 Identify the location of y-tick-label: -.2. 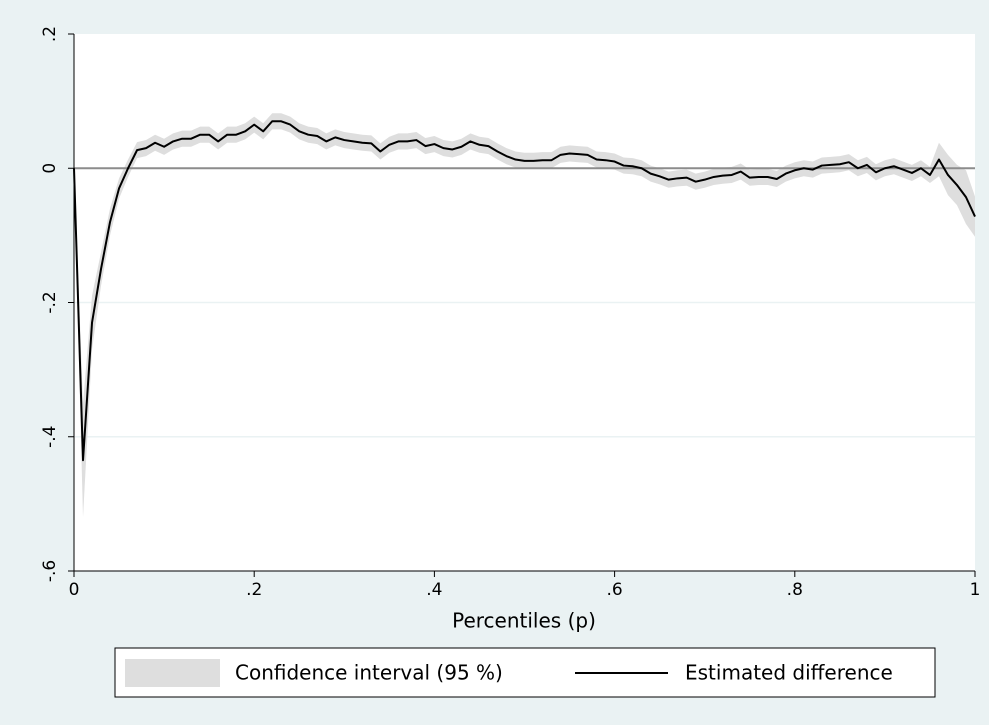
(50, 302).